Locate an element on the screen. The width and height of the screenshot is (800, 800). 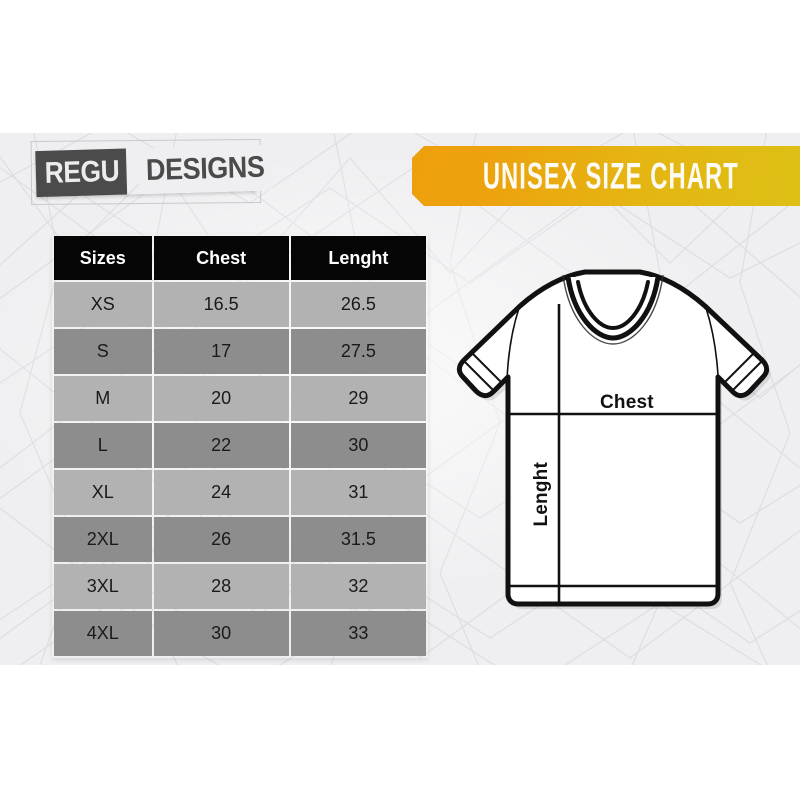
cell-length: 32 is located at coordinates (358, 586).